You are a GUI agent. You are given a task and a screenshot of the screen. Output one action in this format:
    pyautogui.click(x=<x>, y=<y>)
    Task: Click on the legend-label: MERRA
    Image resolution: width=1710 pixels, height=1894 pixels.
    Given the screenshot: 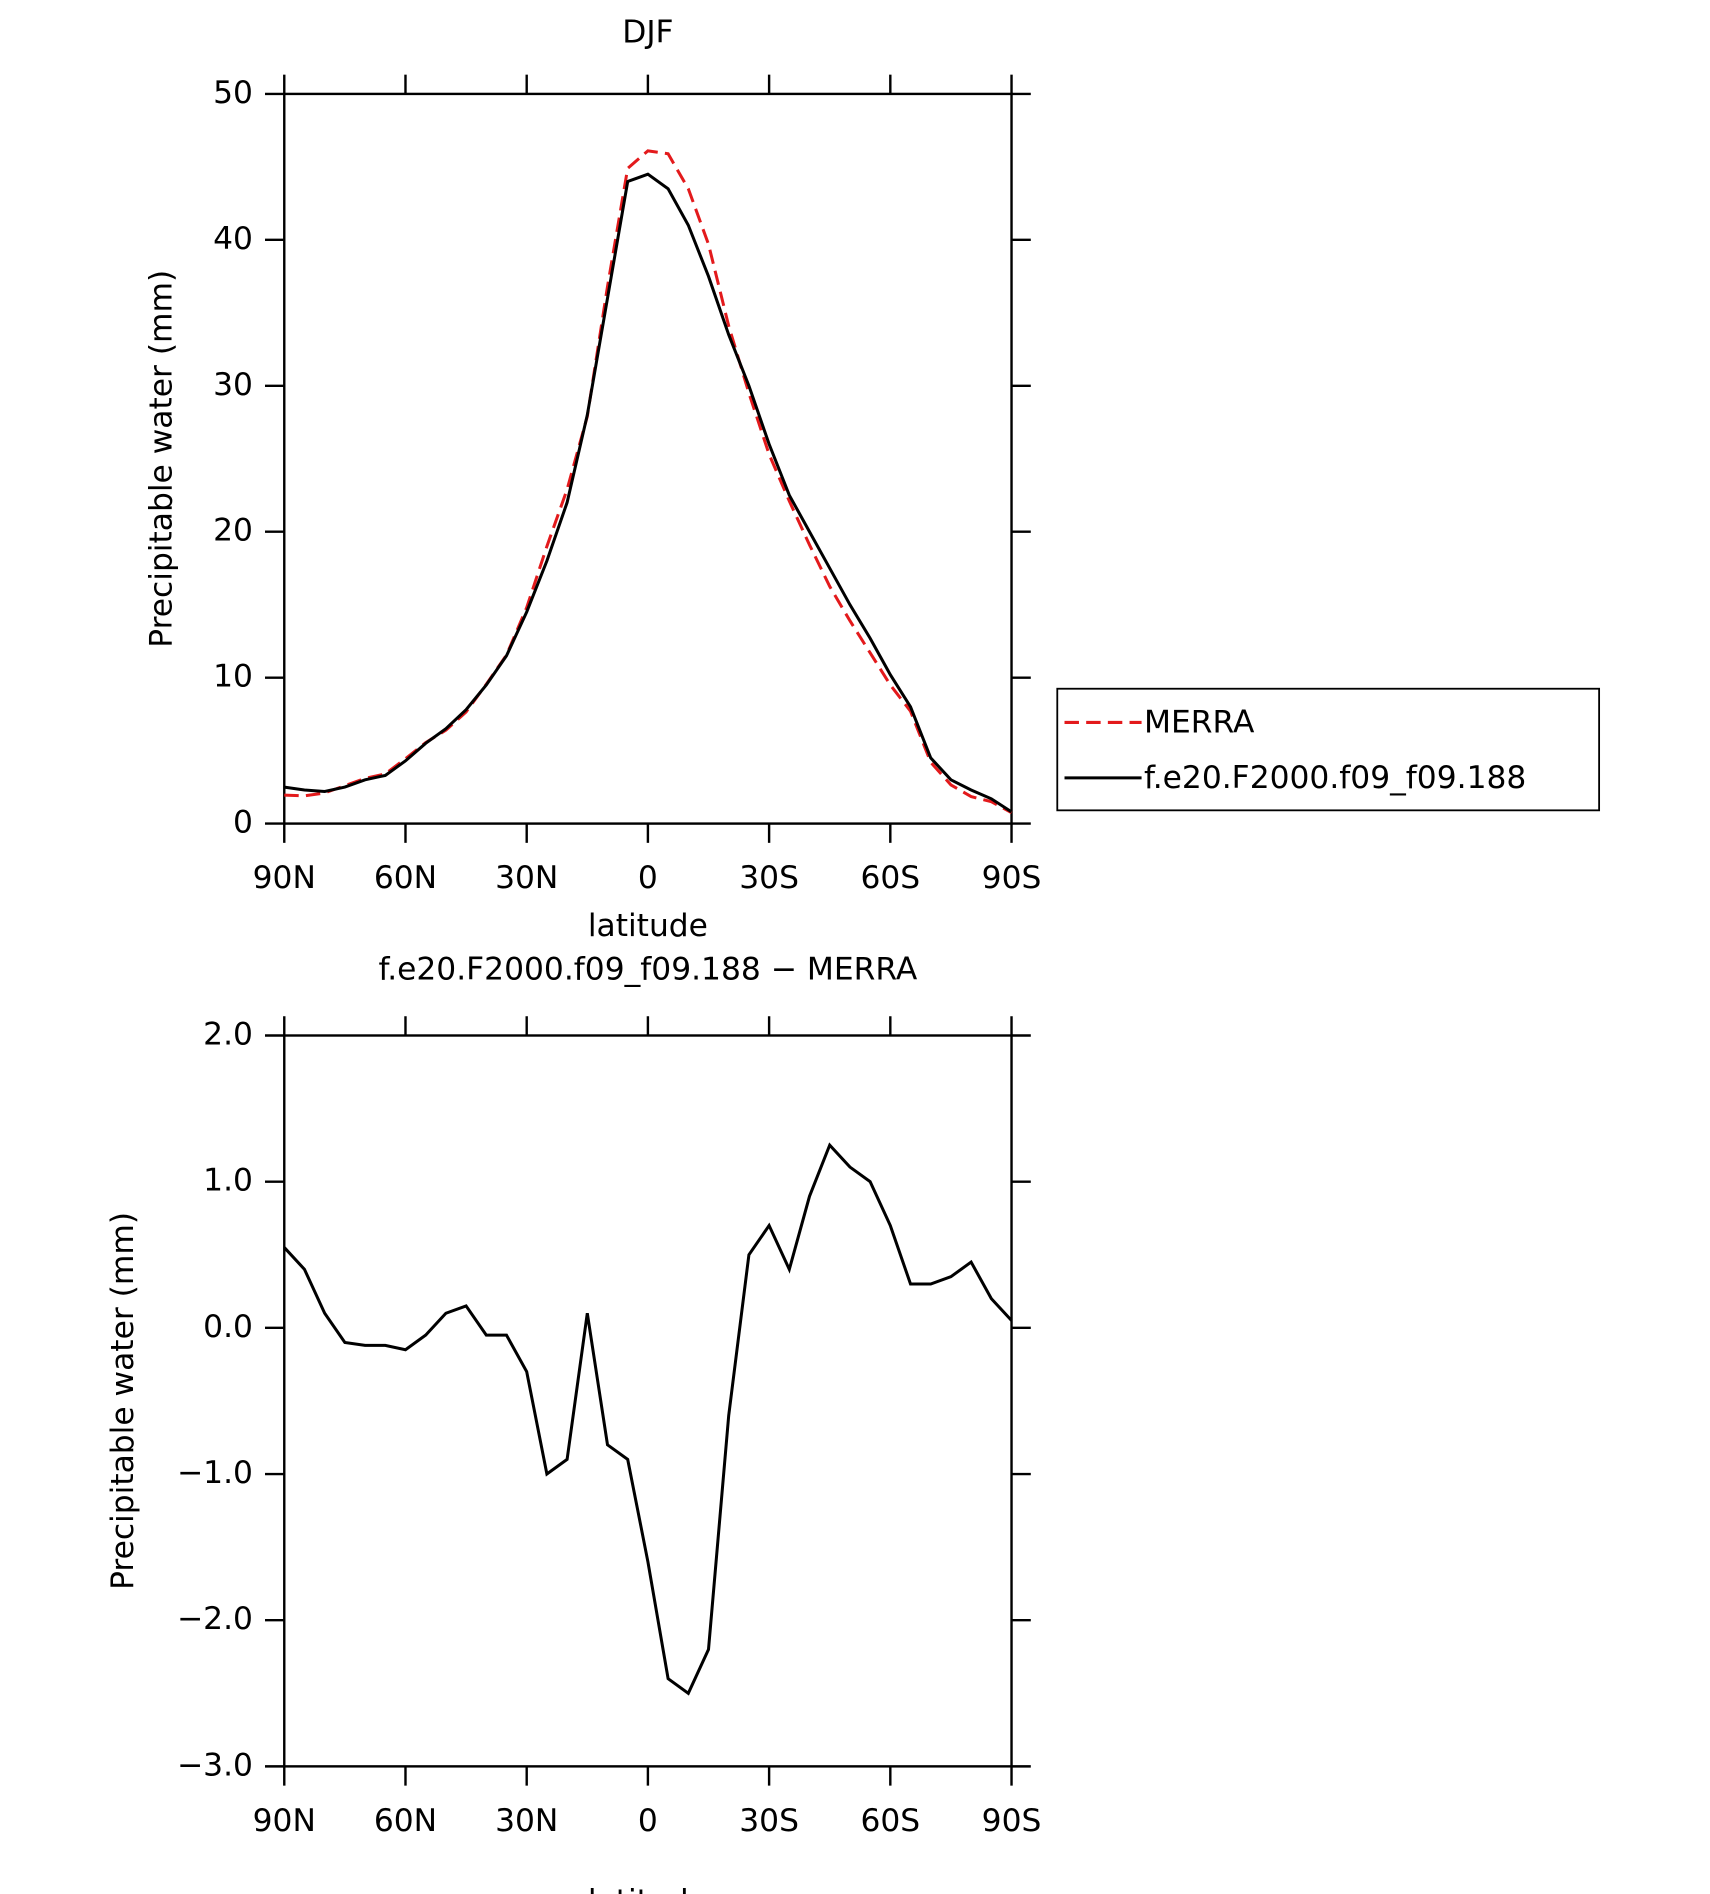 What is the action you would take?
    pyautogui.click(x=1199, y=723)
    